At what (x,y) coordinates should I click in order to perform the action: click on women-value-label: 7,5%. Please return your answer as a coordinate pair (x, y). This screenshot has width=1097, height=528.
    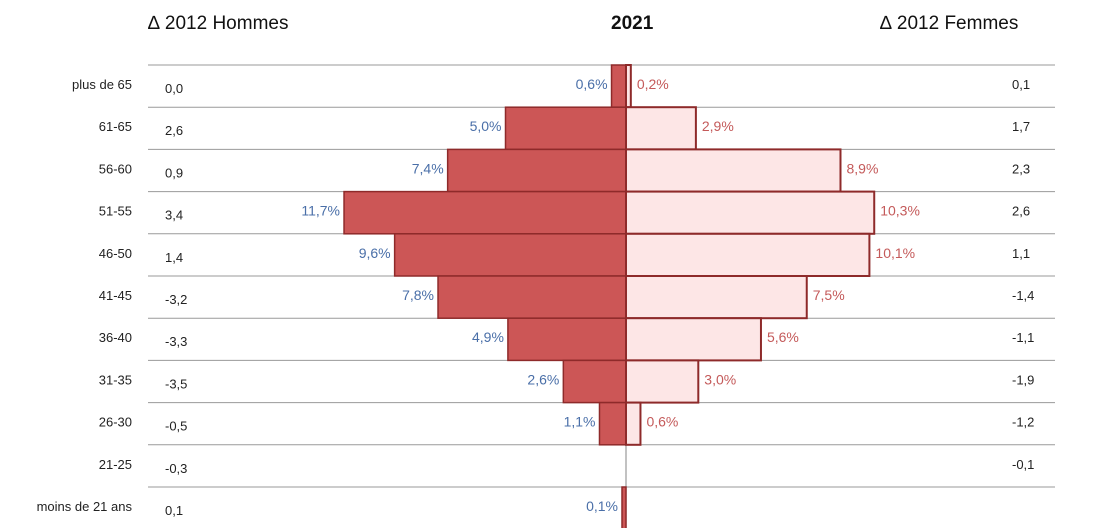
    Looking at the image, I should click on (829, 295).